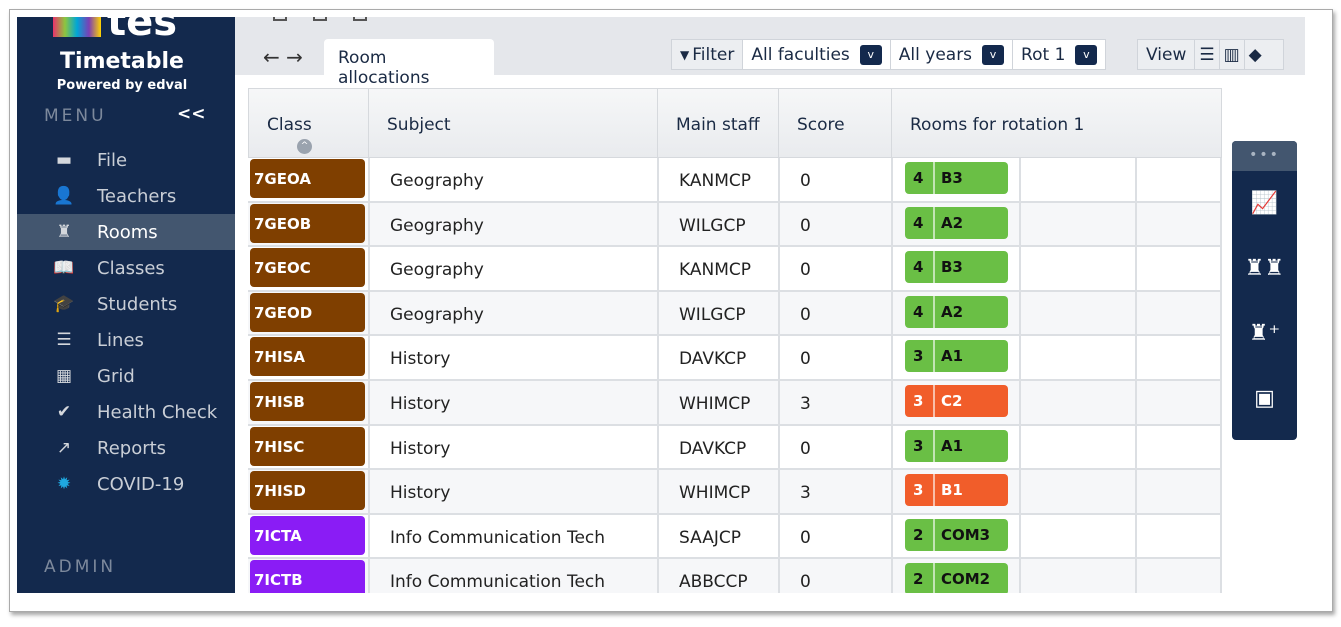 The height and width of the screenshot is (627, 1341). What do you see at coordinates (735, 180) in the screenshot?
I see `table-row: 7GEOA Geography KANMCP 0 4 B3` at bounding box center [735, 180].